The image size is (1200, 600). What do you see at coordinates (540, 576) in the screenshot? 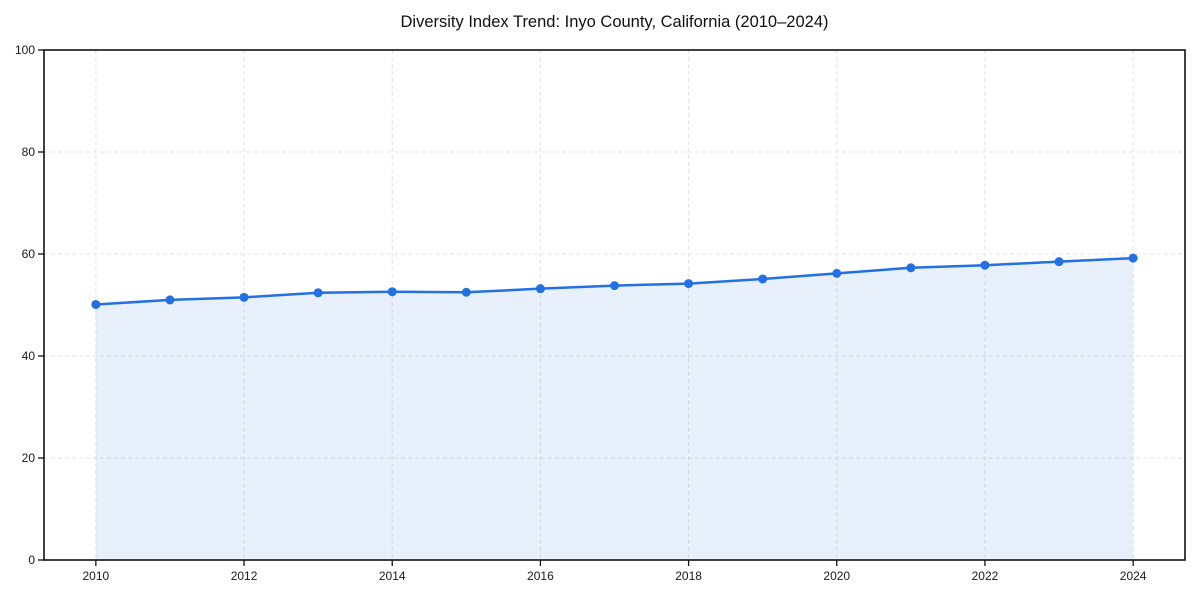
I see `x-tick-label: 2016` at bounding box center [540, 576].